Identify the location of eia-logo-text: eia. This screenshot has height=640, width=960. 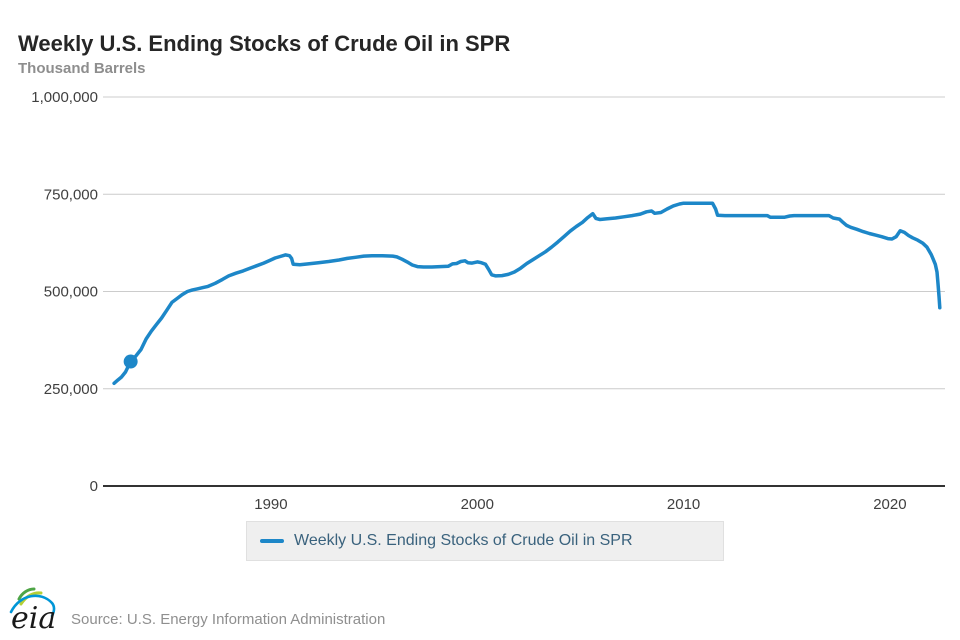
(33, 616).